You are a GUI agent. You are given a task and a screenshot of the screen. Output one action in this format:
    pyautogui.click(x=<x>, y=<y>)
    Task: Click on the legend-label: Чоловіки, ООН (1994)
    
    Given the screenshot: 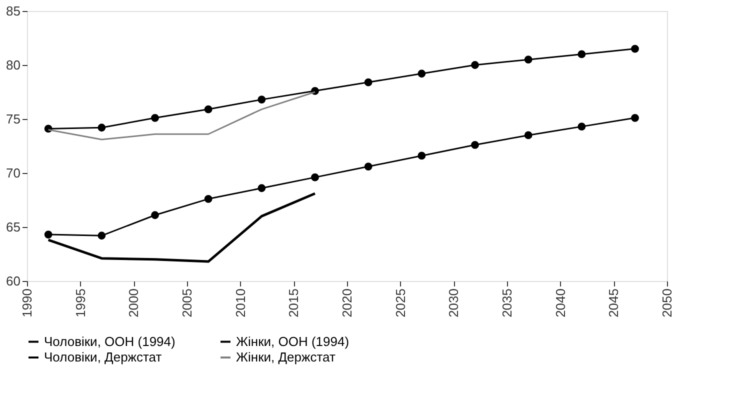 What is the action you would take?
    pyautogui.click(x=110, y=341)
    